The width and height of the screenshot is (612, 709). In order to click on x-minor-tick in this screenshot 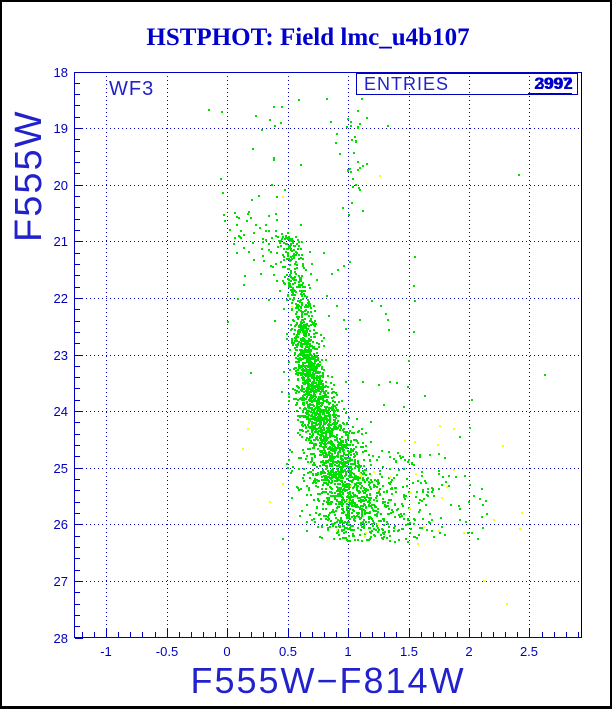, I will do `click(251, 634)`.